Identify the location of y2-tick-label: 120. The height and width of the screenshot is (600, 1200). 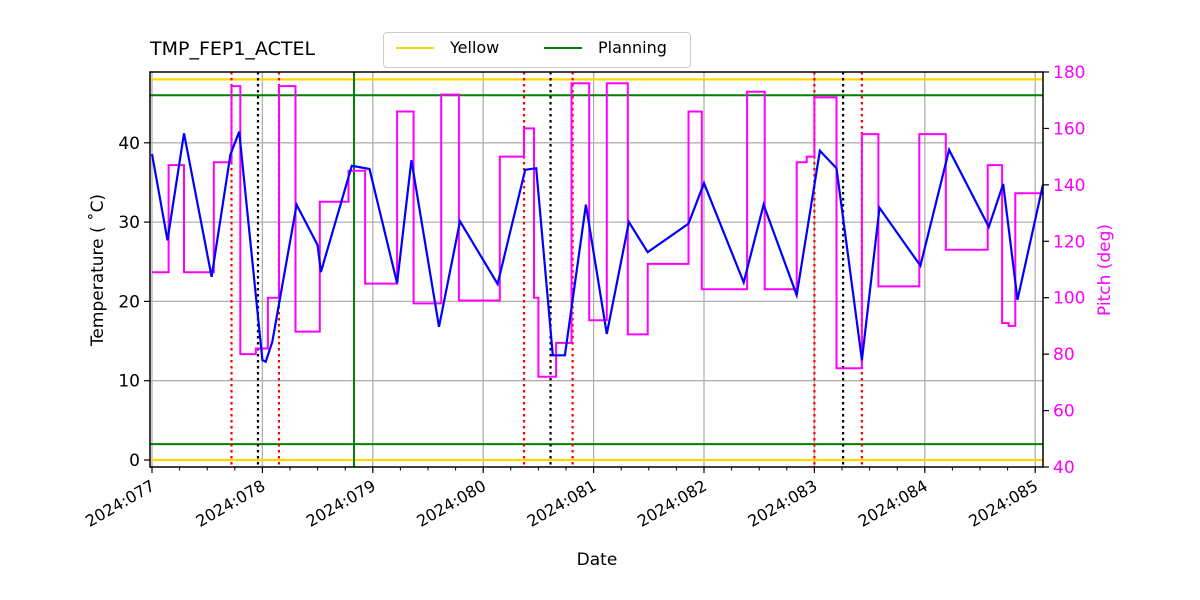
(1069, 242).